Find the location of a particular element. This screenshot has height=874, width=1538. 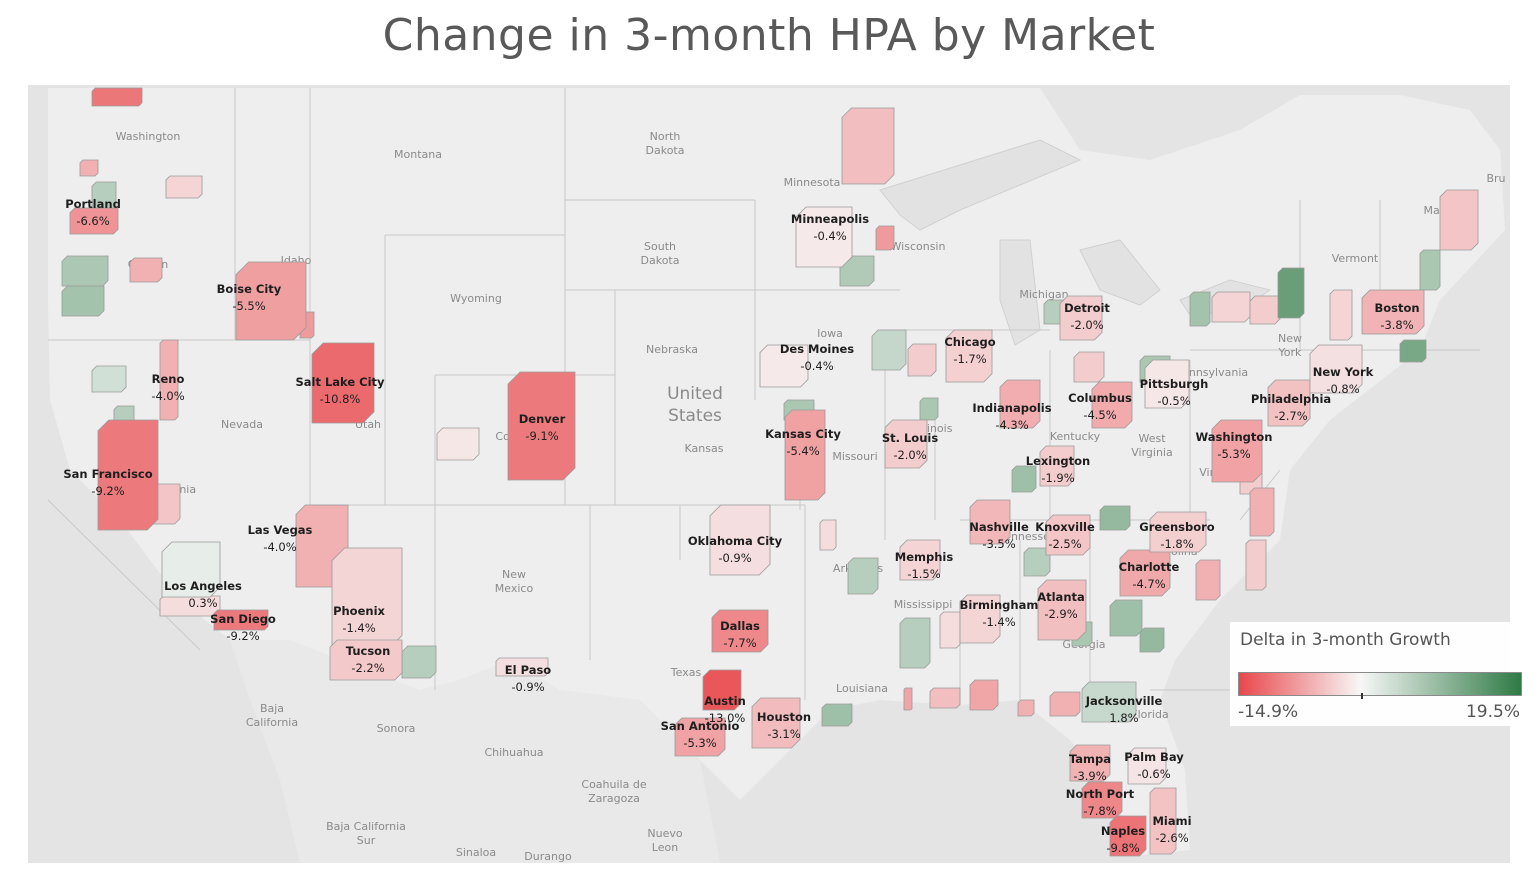

market-label-new-york: New York -0.8% is located at coordinates (1343, 380).